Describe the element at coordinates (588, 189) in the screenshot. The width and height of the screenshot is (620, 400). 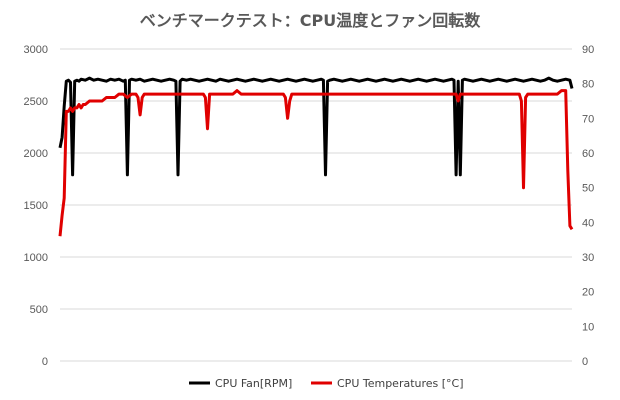
I see `right-tick-label-5: 50` at that location.